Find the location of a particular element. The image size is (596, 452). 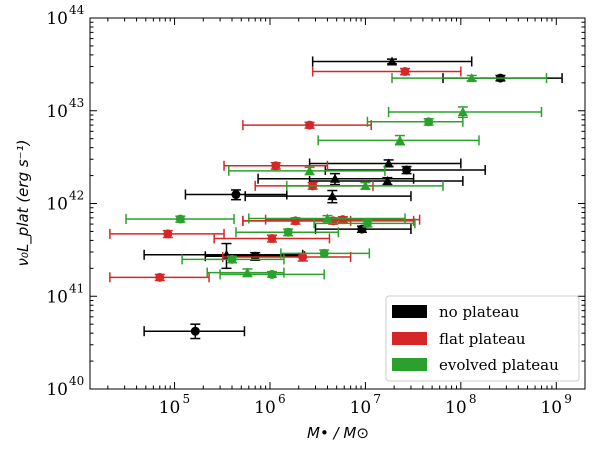

x-tick-labels: 10 5 10 6 10 7 10 8 10 9 is located at coordinates (365, 405).